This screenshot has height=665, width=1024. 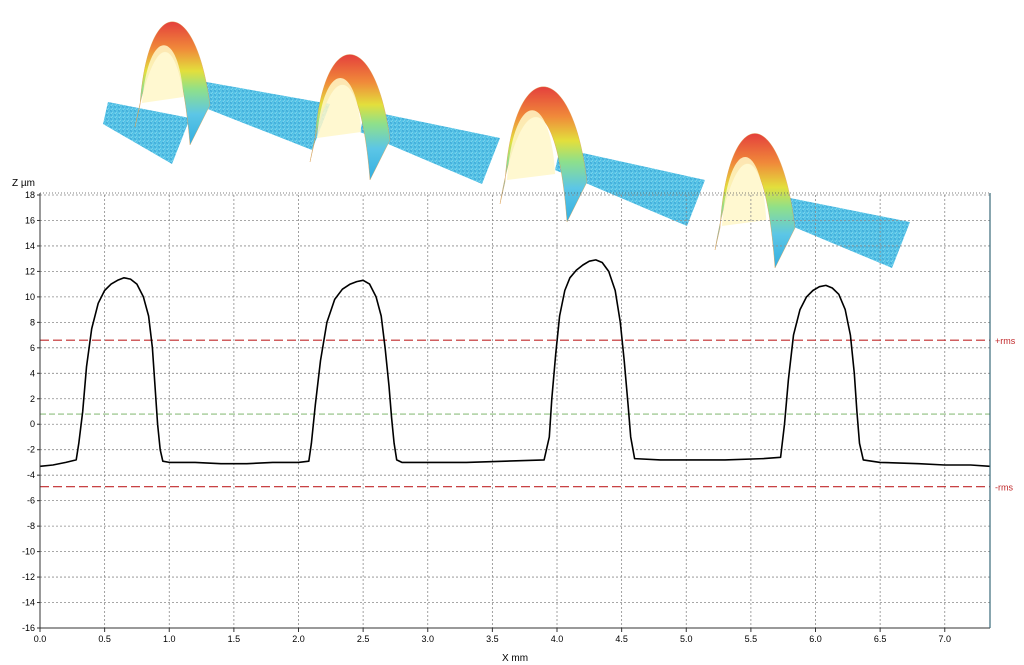 I want to click on y-tick-label: -12, so click(x=28, y=577).